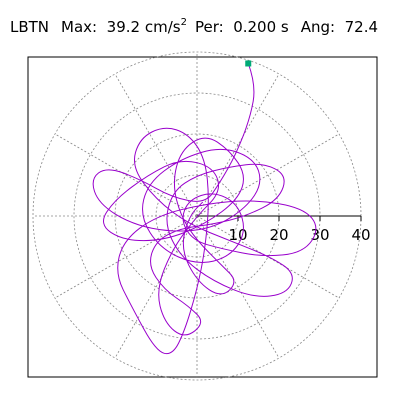 Image resolution: width=400 pixels, height=400 pixels. Describe the element at coordinates (278, 235) in the screenshot. I see `radial-tick-label: 20` at that location.